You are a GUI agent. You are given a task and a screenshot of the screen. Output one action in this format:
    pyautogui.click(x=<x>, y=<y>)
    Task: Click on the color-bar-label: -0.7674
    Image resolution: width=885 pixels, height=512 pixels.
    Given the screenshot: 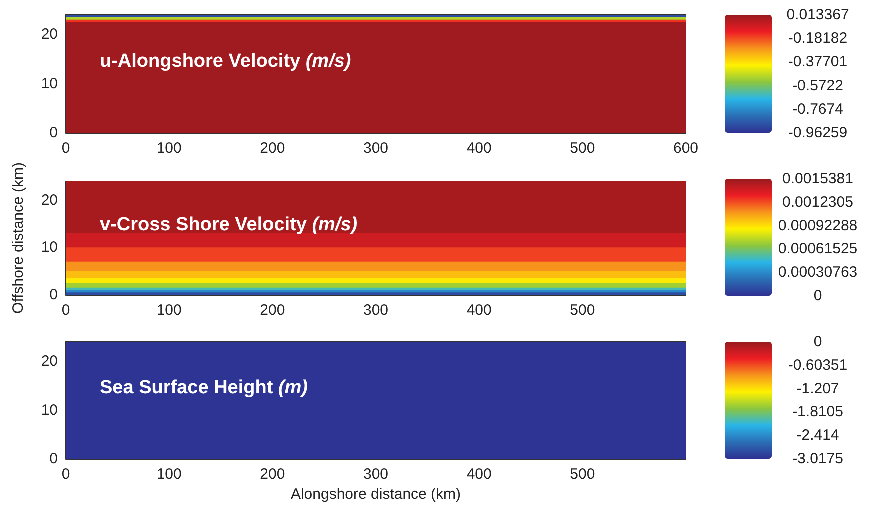 What is the action you would take?
    pyautogui.click(x=818, y=109)
    